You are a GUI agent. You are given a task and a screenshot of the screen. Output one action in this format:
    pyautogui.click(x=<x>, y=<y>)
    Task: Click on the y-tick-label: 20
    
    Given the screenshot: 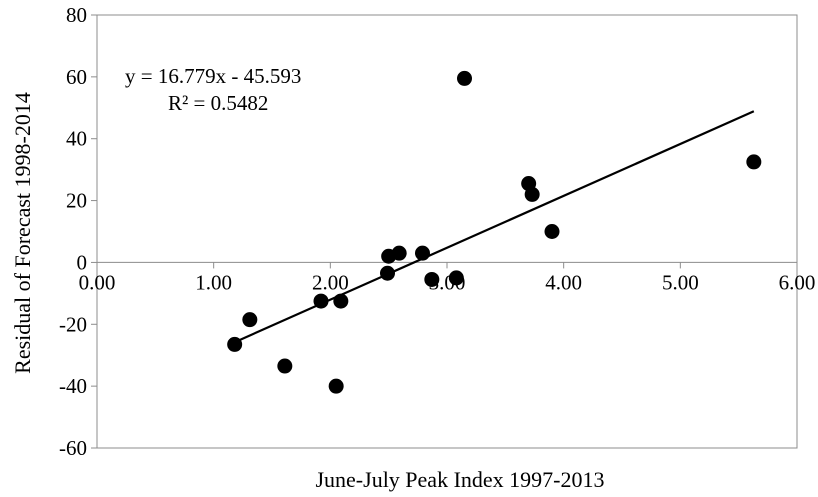 What is the action you would take?
    pyautogui.click(x=76, y=201)
    